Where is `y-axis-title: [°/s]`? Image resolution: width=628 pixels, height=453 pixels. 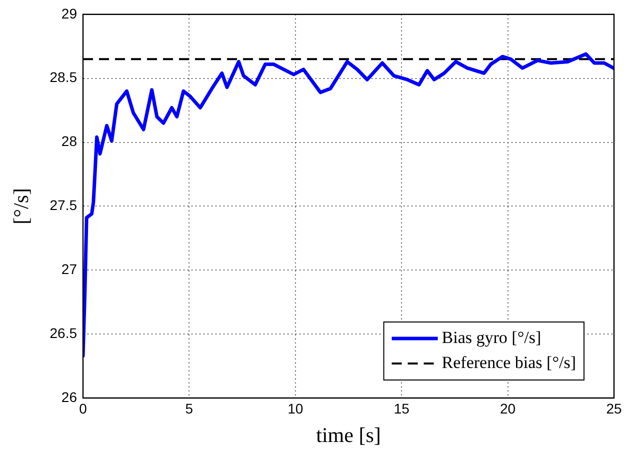 y-axis-title: [°/s] is located at coordinates (21, 206).